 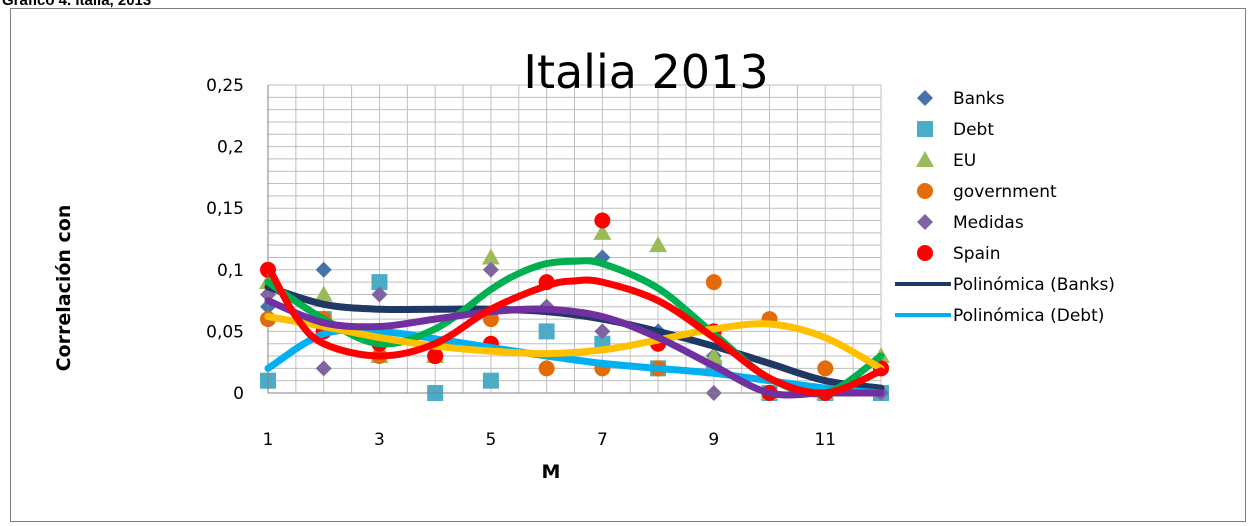 What do you see at coordinates (77, 4) in the screenshot?
I see `figure-caption: Grafico 4. Italia, 2013` at bounding box center [77, 4].